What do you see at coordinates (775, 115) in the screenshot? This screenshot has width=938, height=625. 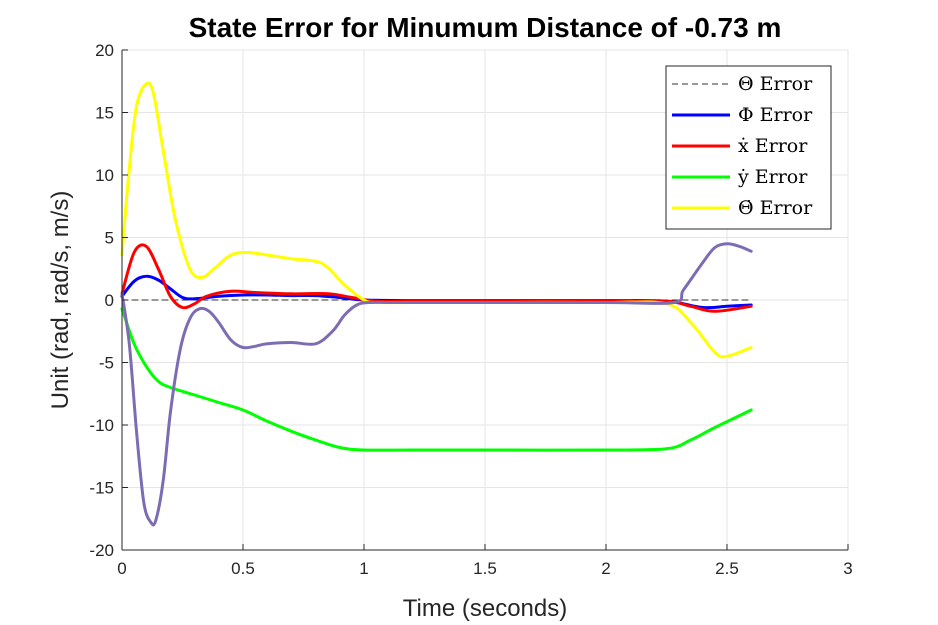 I see `legend-entry-label: Φ Error` at bounding box center [775, 115].